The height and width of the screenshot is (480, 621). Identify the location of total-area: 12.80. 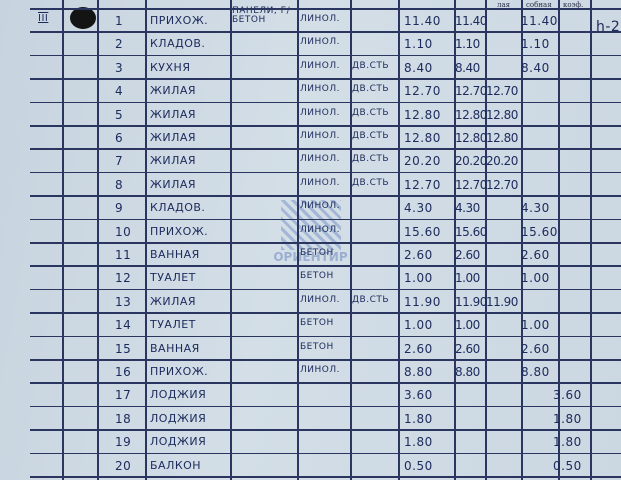
(422, 138).